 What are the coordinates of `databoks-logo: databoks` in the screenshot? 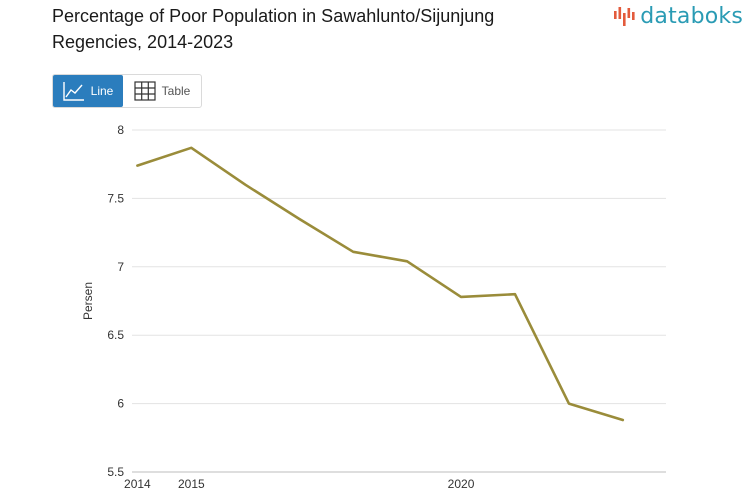 It's located at (678, 16).